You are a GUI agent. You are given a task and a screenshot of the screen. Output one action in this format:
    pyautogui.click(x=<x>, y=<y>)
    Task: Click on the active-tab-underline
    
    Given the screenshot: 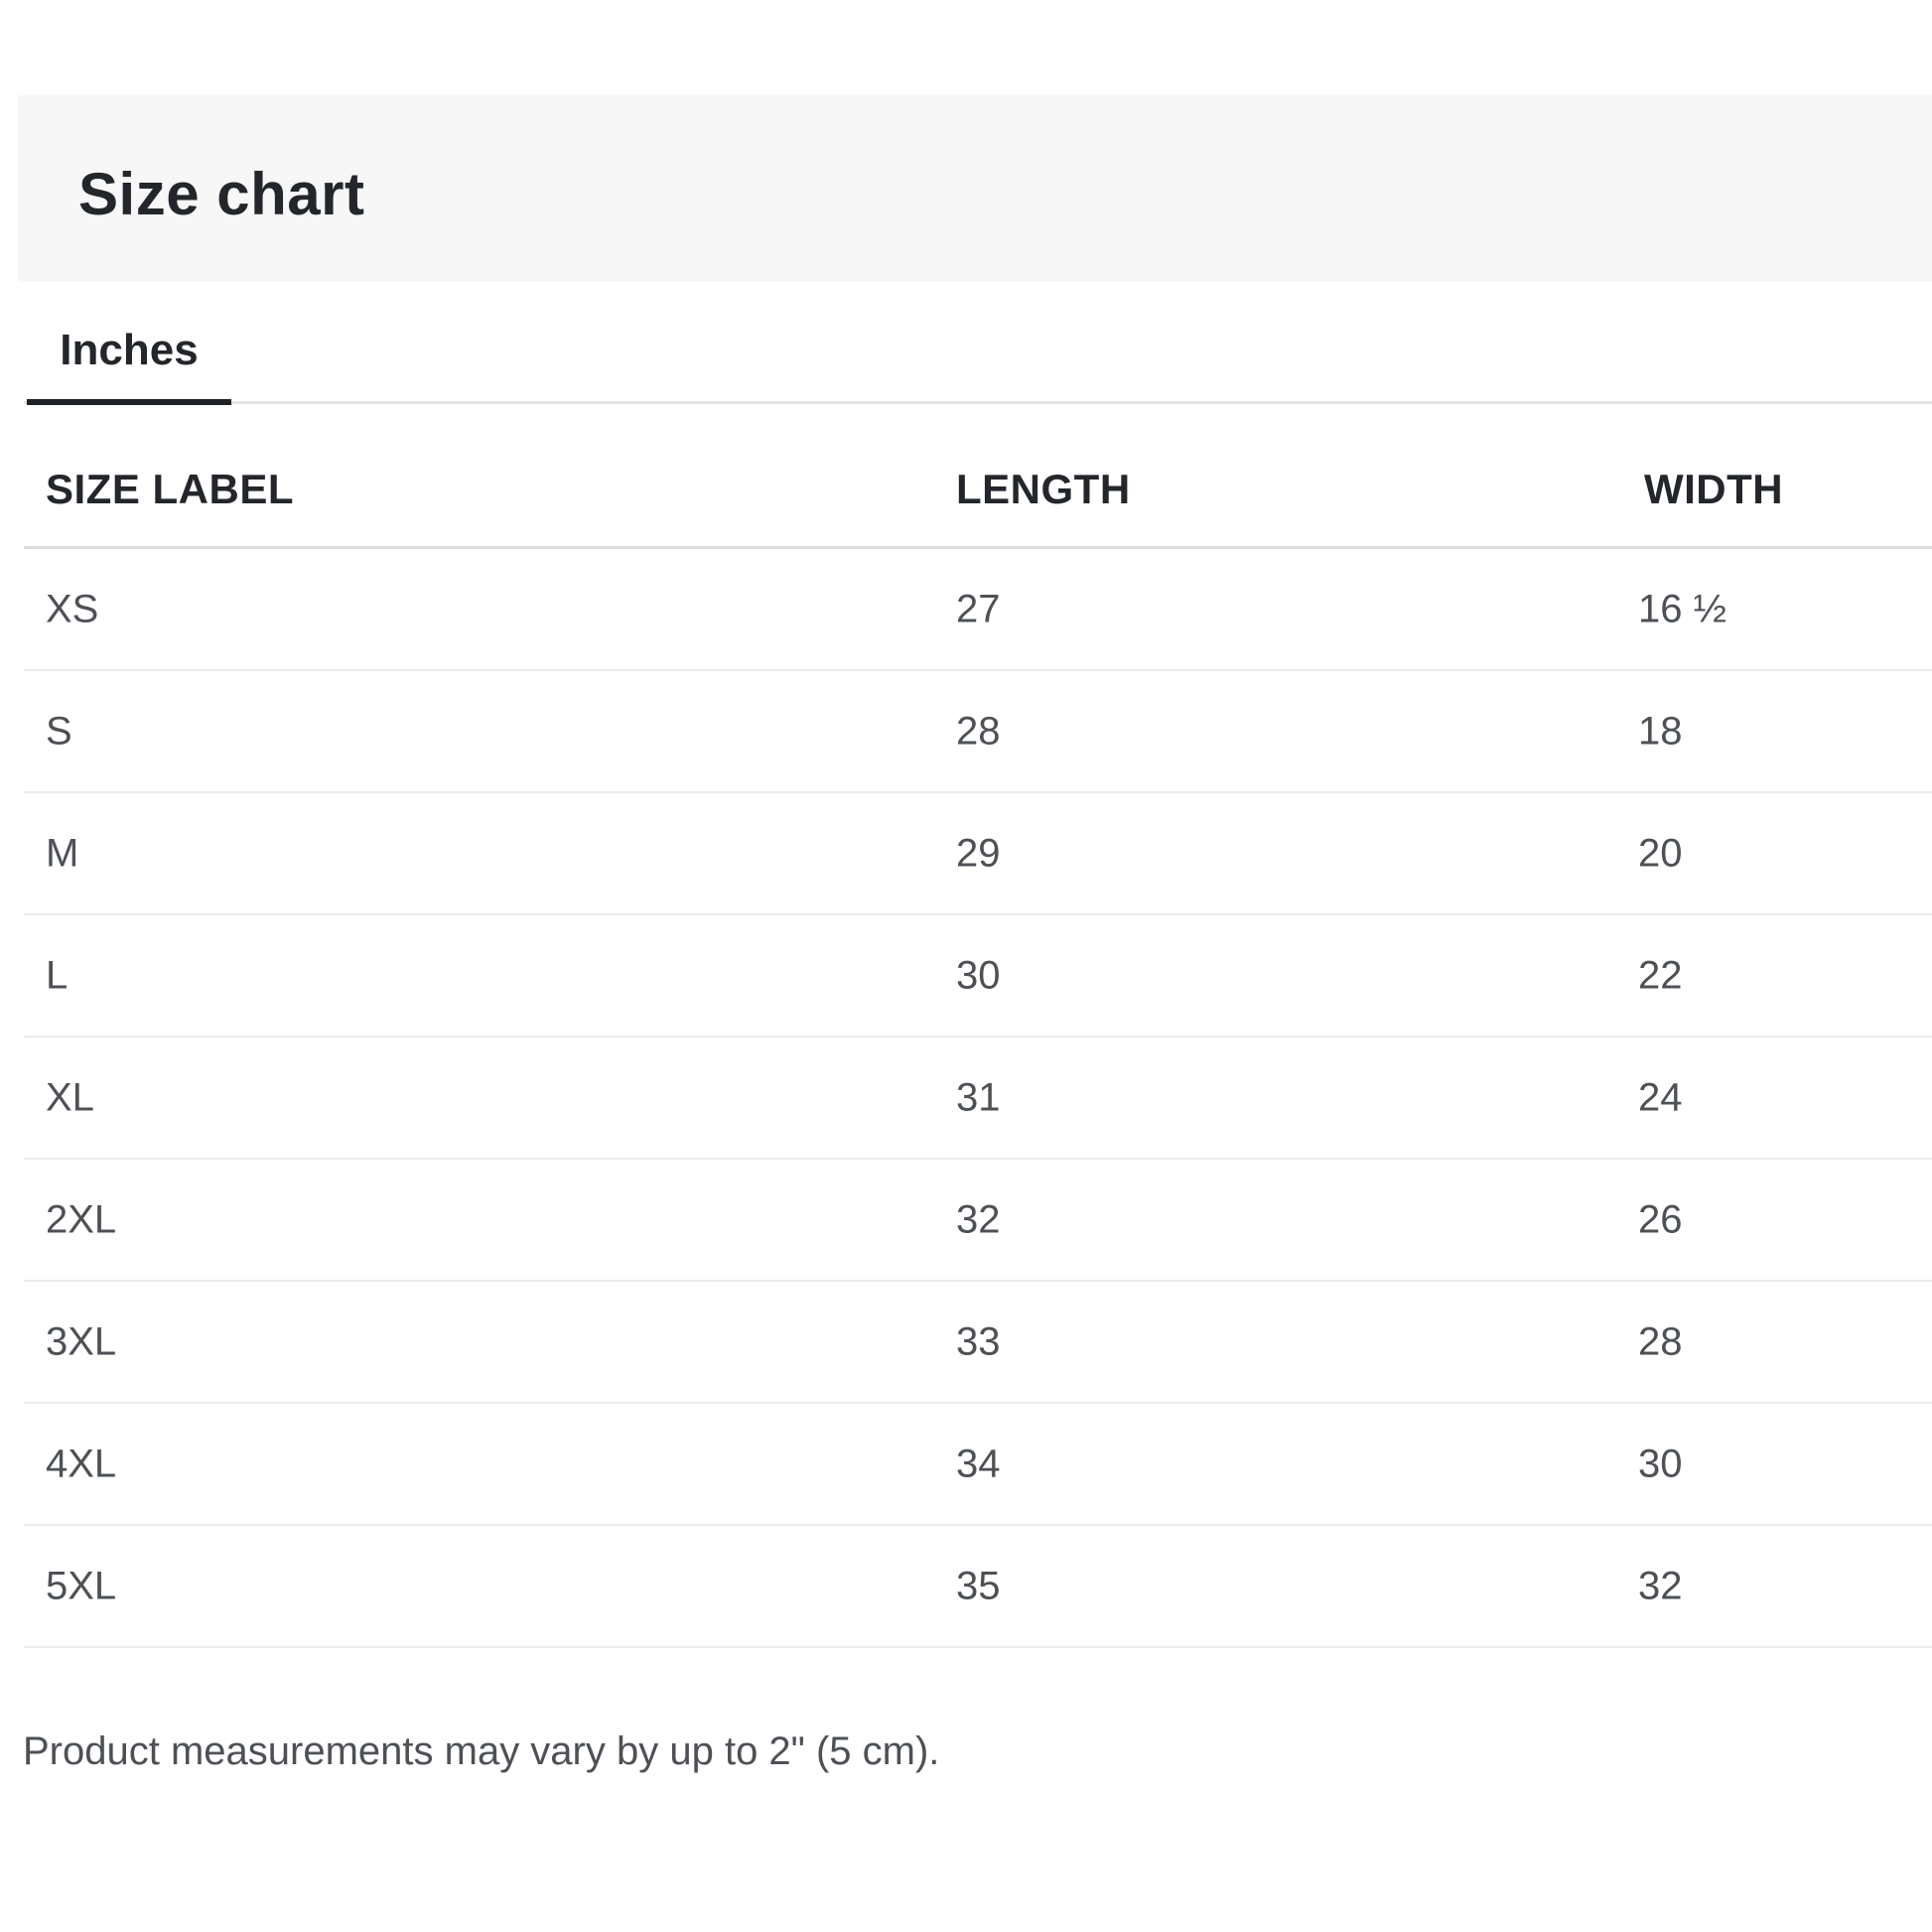 What is the action you would take?
    pyautogui.click(x=129, y=402)
    